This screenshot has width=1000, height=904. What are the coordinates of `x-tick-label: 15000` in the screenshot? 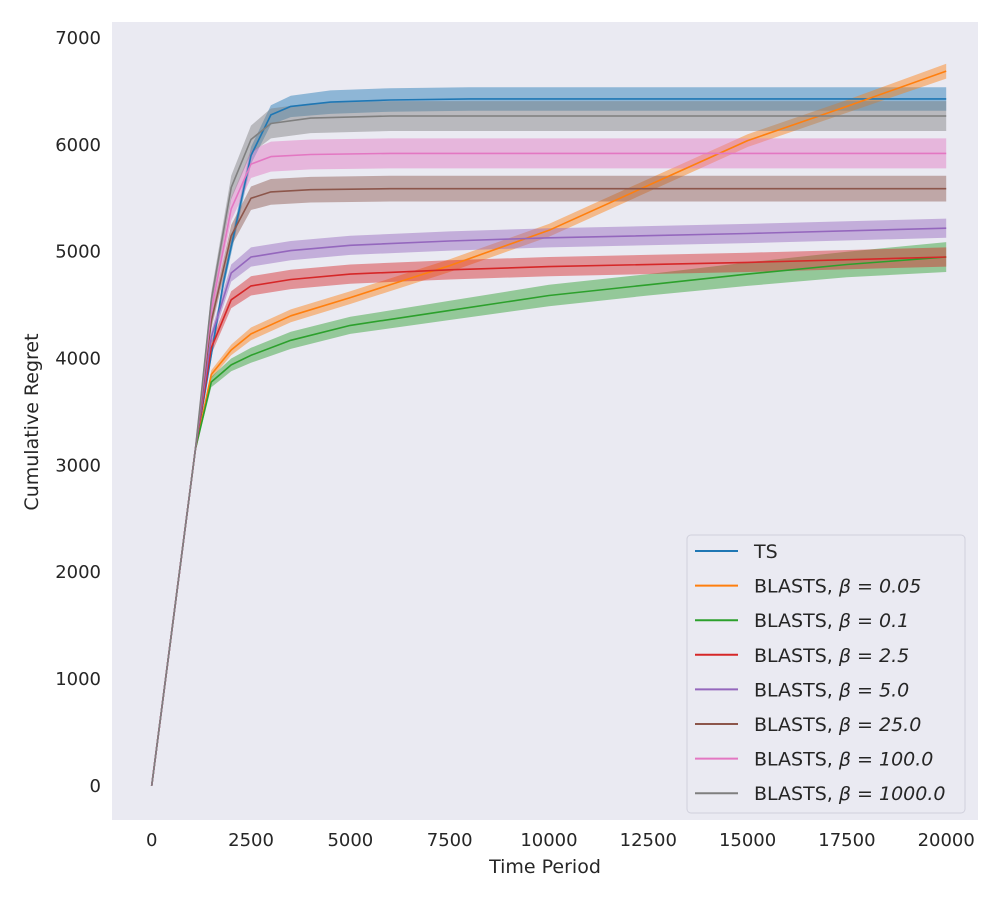 It's located at (747, 840).